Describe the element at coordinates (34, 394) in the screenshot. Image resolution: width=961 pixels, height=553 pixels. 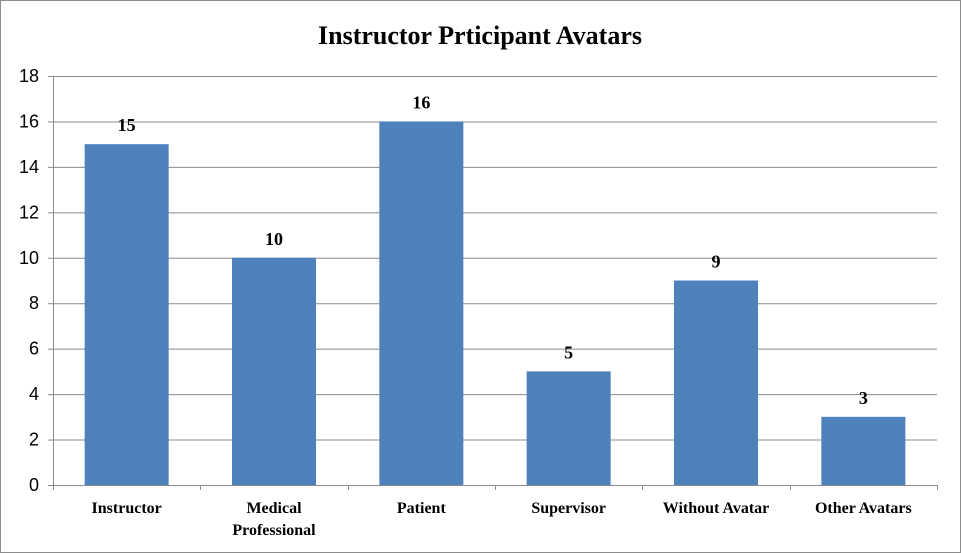
I see `y-tick-label-4: 4` at that location.